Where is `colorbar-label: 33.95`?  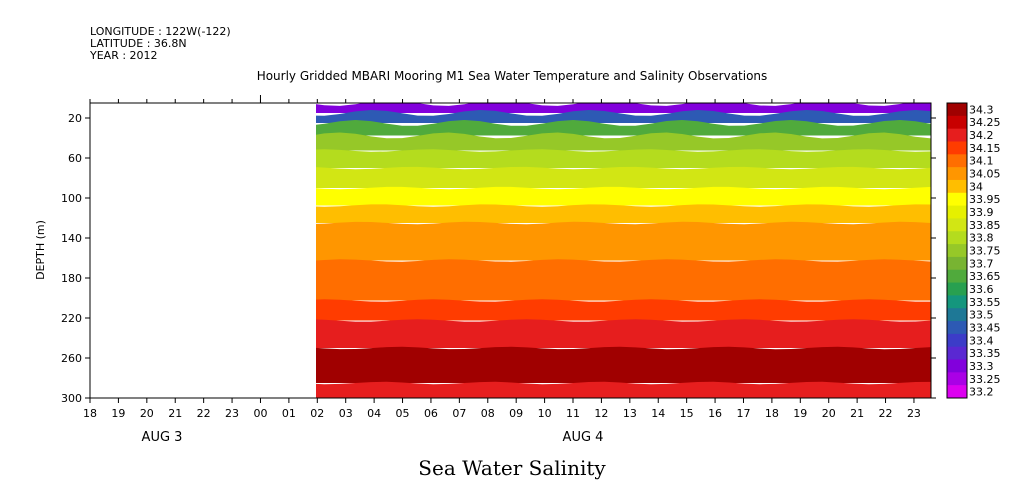 colorbar-label: 33.95 is located at coordinates (985, 199).